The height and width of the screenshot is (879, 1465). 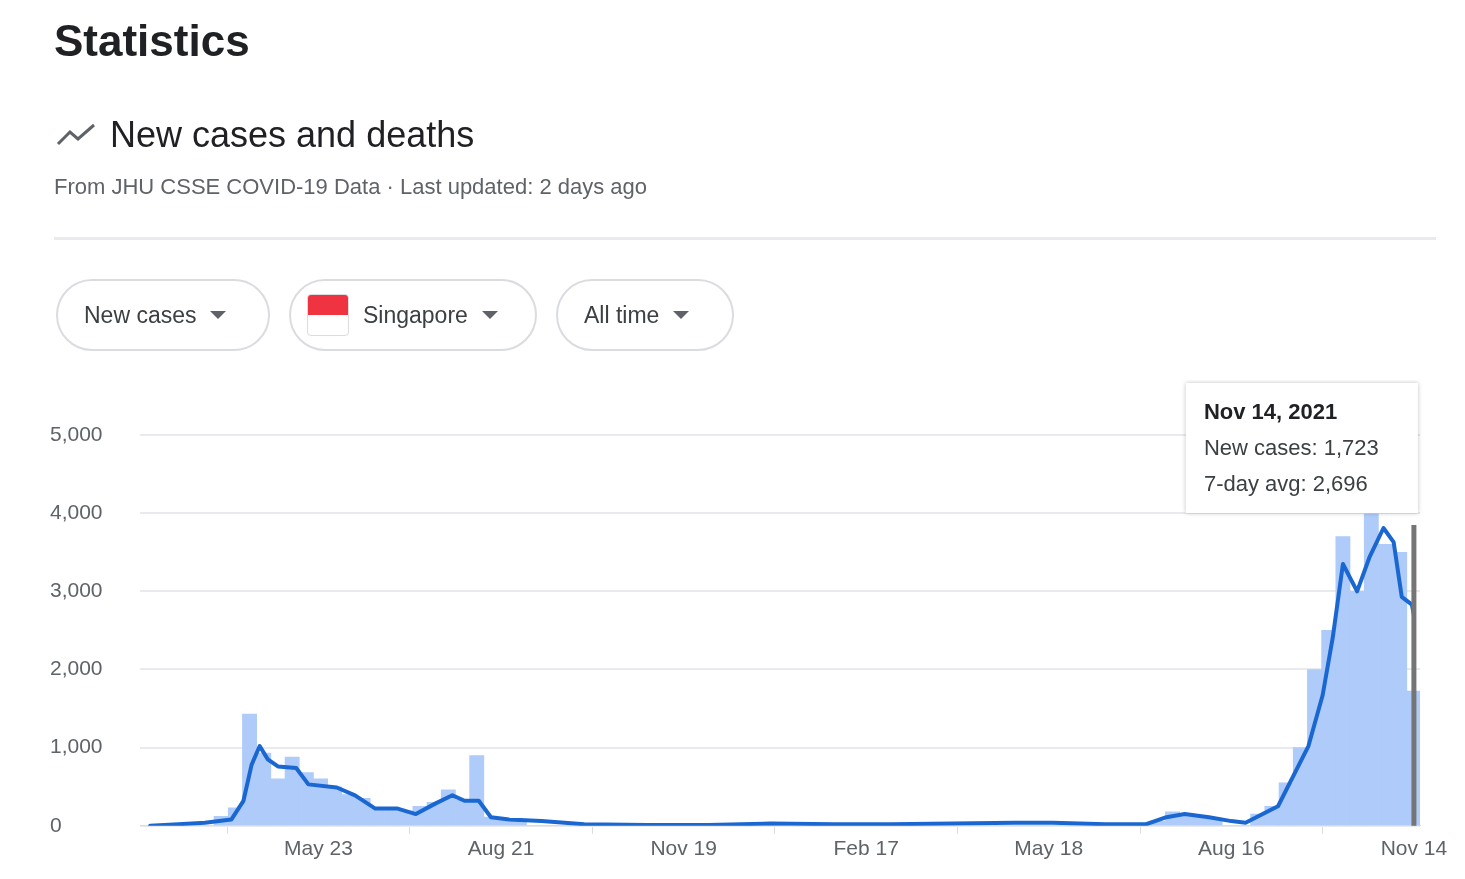 What do you see at coordinates (866, 848) in the screenshot?
I see `x-tick-label: Feb 17` at bounding box center [866, 848].